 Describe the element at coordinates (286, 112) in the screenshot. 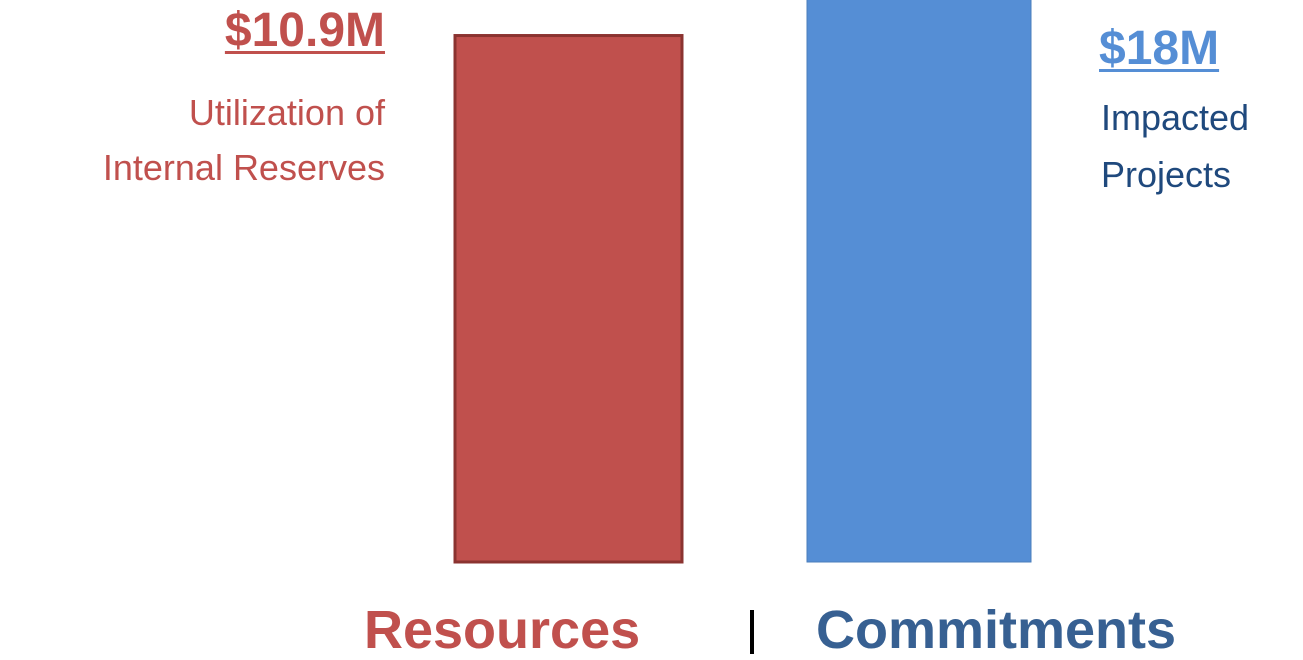

I see `resources-description-line-1: Utilization of` at that location.